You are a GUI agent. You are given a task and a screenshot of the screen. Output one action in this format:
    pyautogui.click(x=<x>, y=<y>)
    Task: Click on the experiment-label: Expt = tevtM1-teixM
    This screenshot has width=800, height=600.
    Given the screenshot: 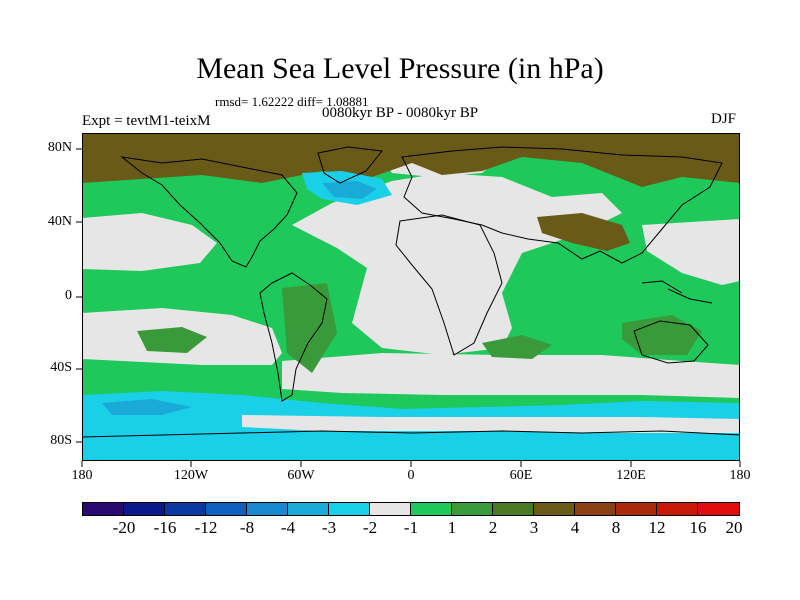 What is the action you would take?
    pyautogui.click(x=146, y=121)
    